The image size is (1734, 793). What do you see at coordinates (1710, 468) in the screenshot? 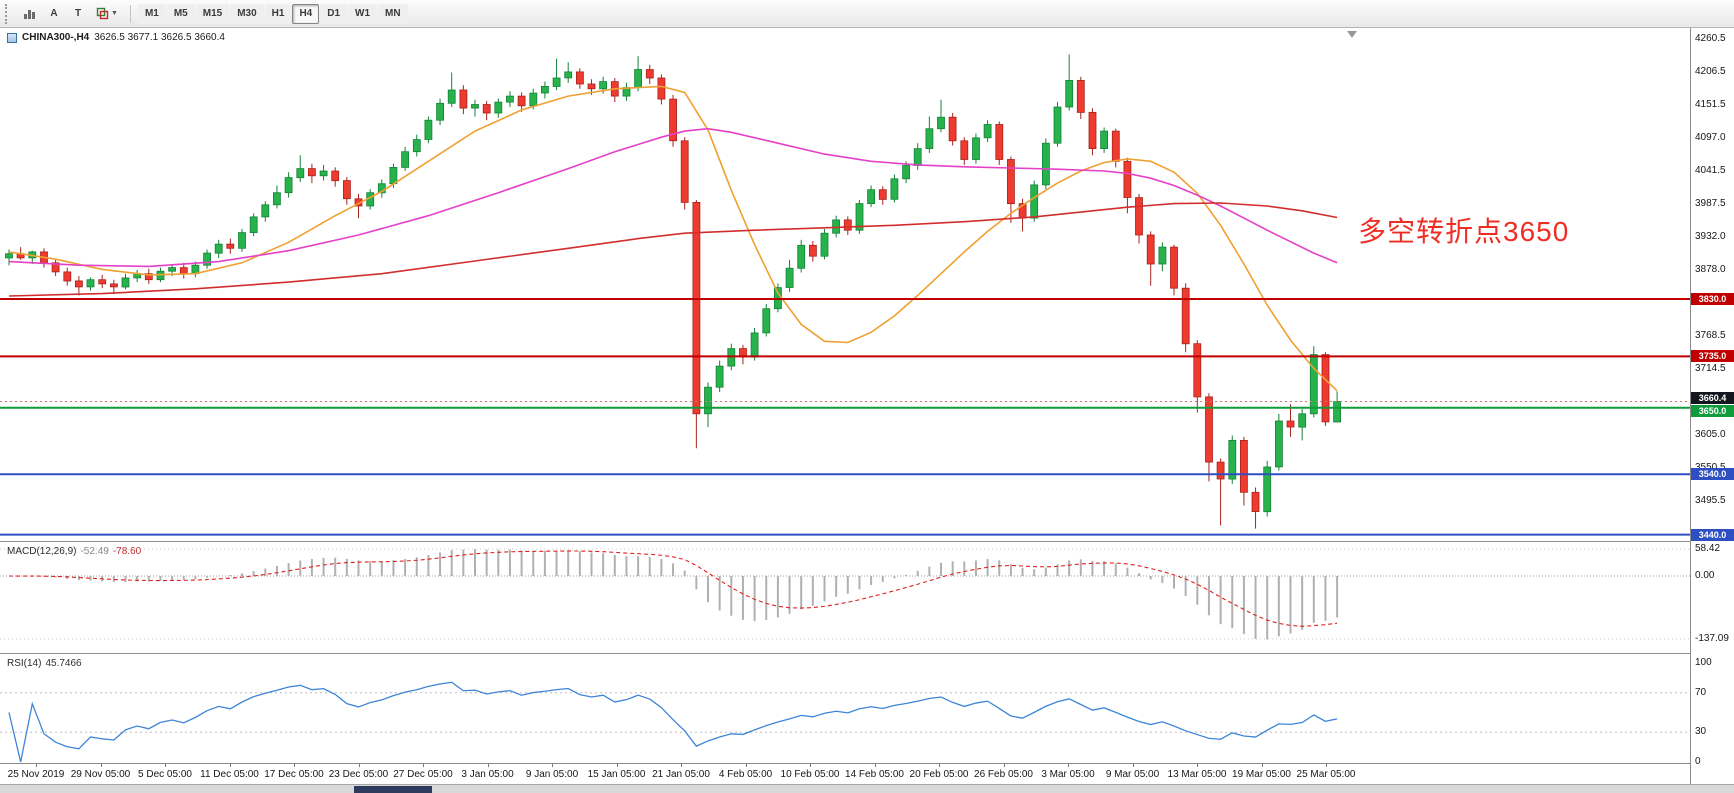
I see `price-tick: 3550.5` at bounding box center [1710, 468].